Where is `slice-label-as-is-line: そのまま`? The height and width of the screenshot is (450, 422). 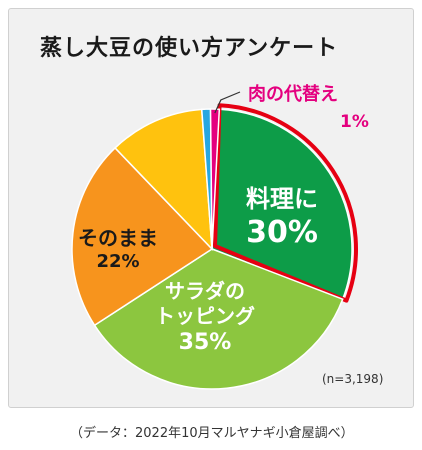
slice-label-as-is-line: そのまま is located at coordinates (118, 238).